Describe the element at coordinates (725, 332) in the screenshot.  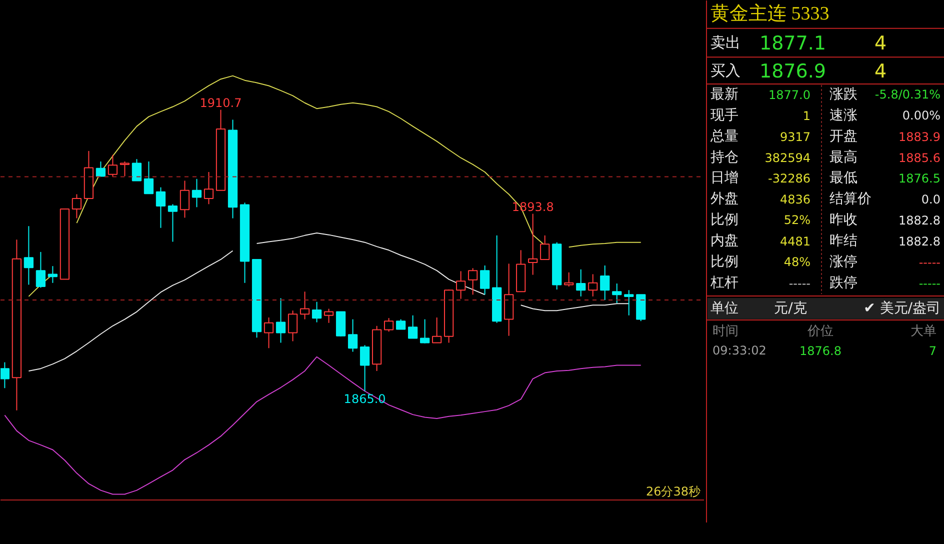
I see `text: 时间` at that location.